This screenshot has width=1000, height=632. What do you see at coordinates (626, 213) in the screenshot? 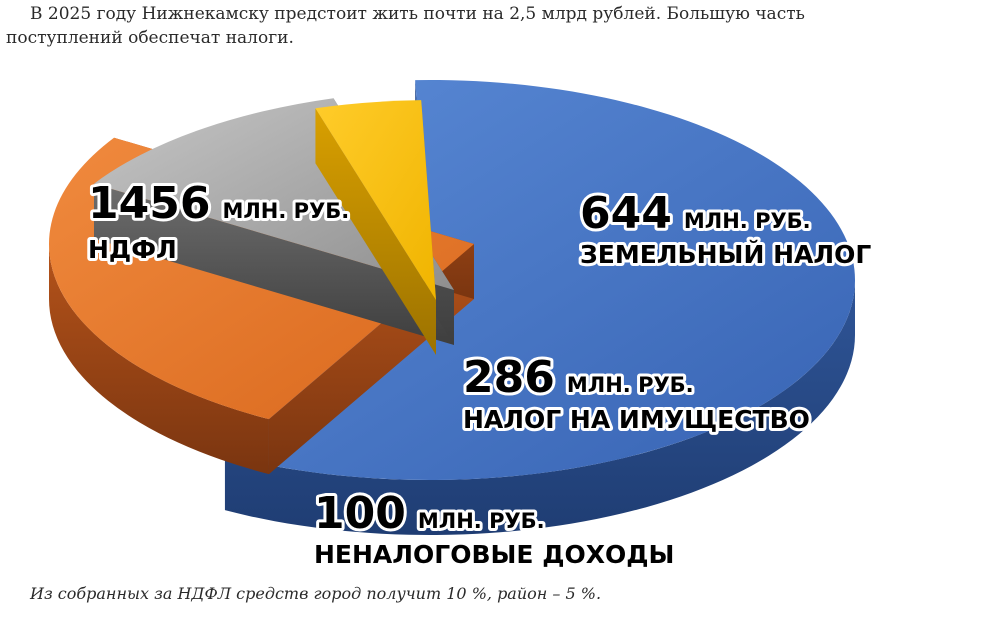
I see `label-land-tax-number: 644` at bounding box center [626, 213].